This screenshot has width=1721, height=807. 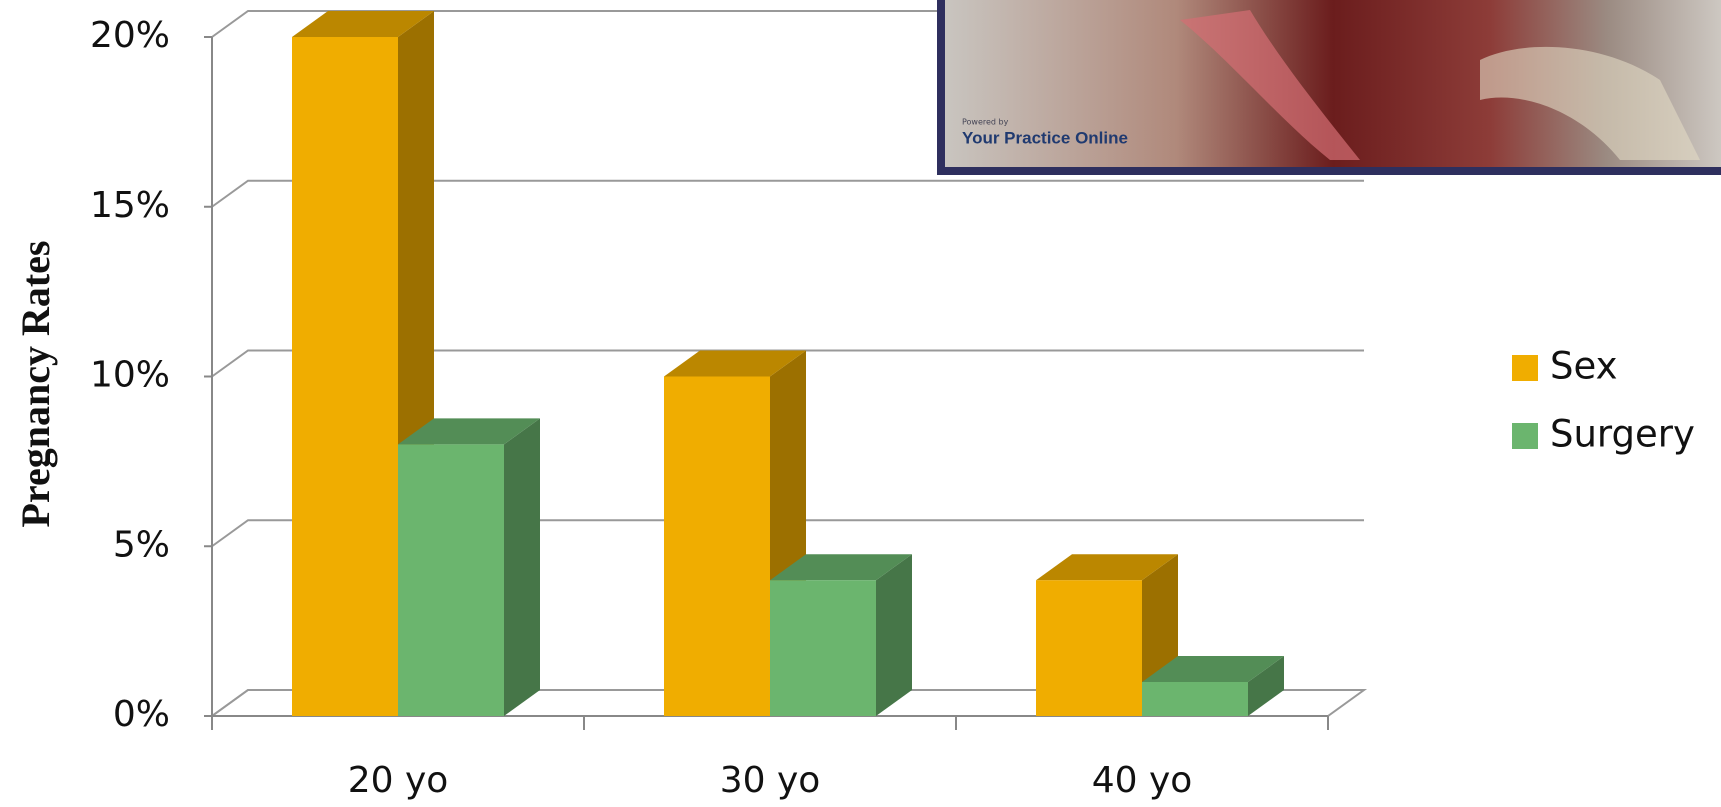 I want to click on inset-credit: Powered by, so click(x=985, y=122).